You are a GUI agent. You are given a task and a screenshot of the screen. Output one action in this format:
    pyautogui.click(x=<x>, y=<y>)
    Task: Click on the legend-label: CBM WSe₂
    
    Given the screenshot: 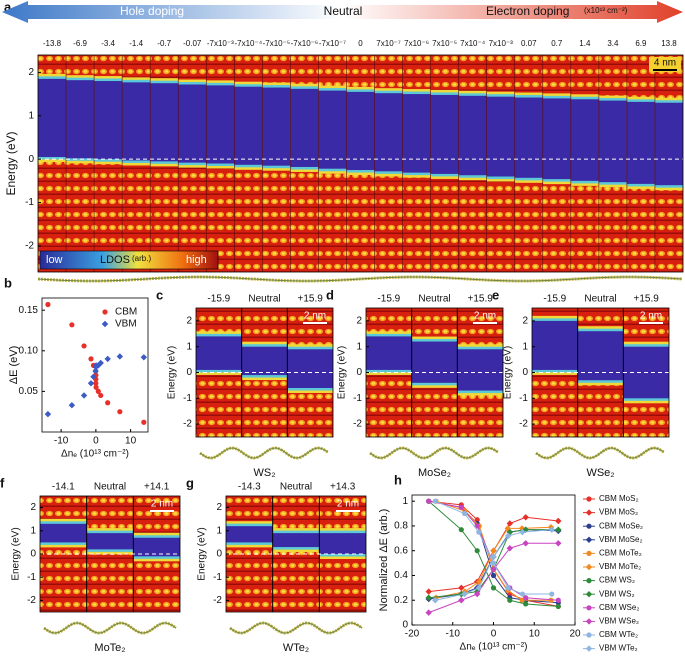 What is the action you would take?
    pyautogui.click(x=619, y=607)
    